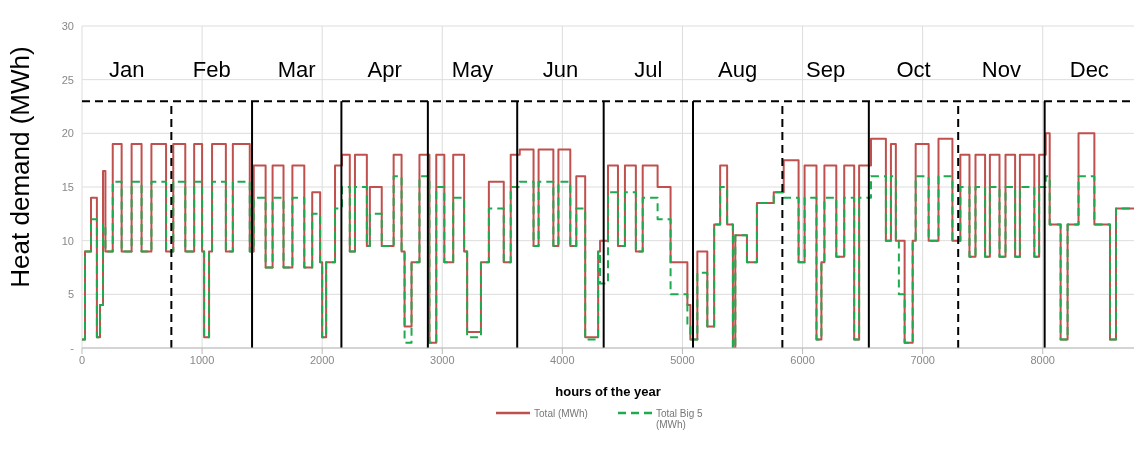  I want to click on annotation: Jan, so click(126, 69).